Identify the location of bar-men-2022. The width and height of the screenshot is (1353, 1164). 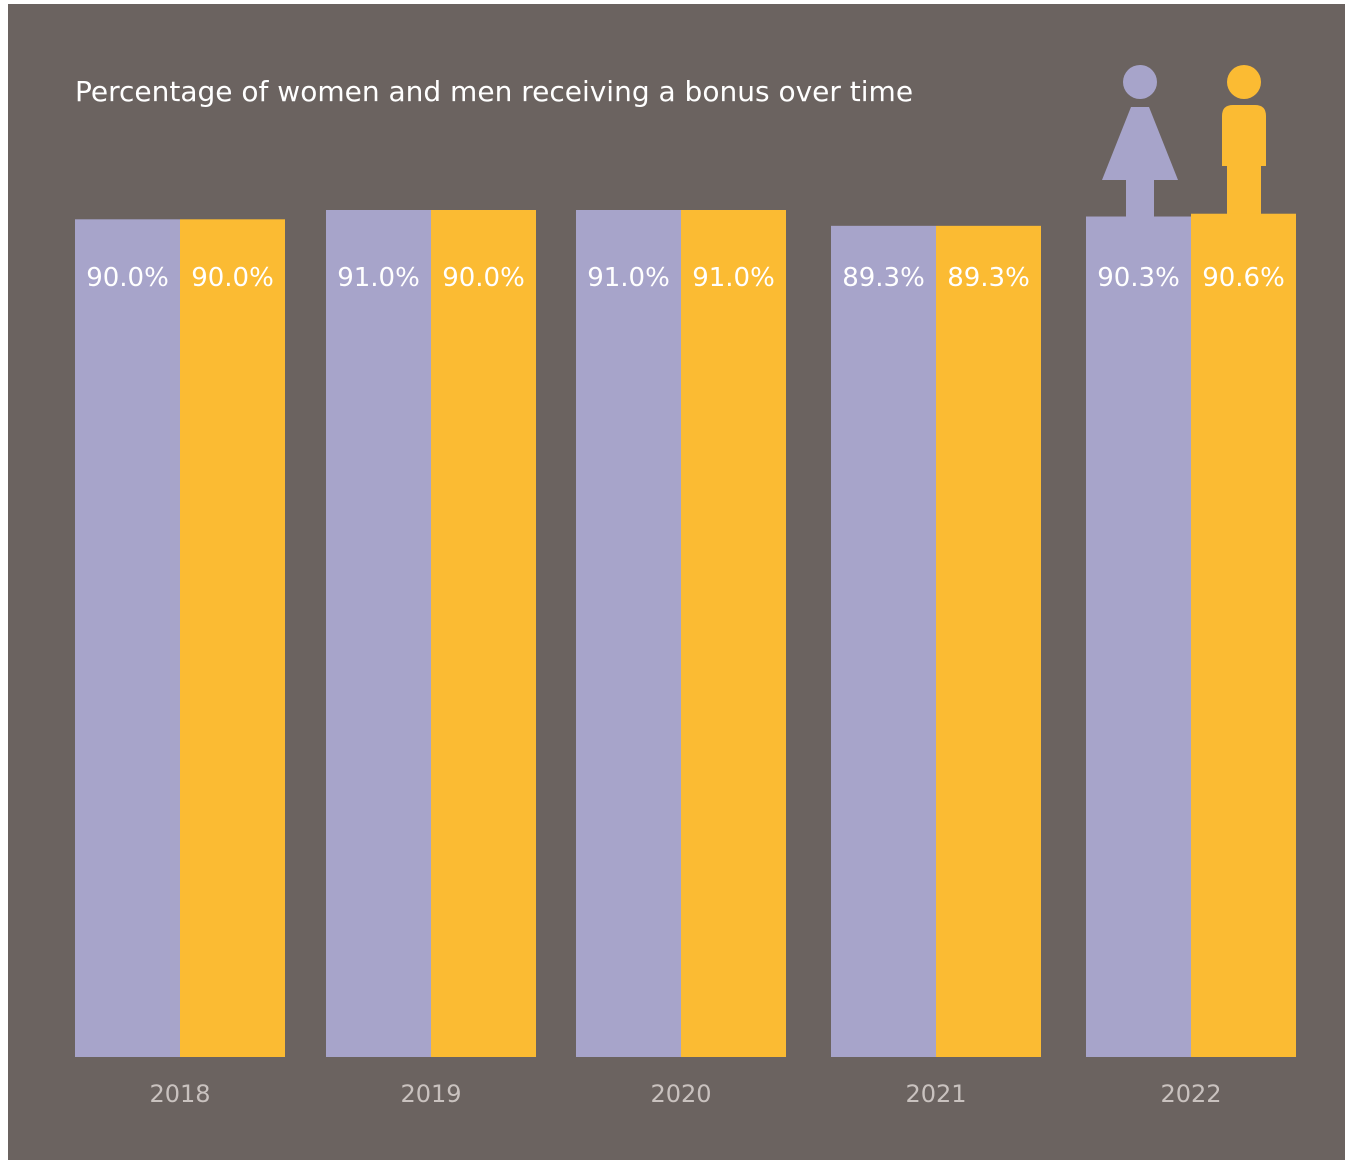
(1243, 635).